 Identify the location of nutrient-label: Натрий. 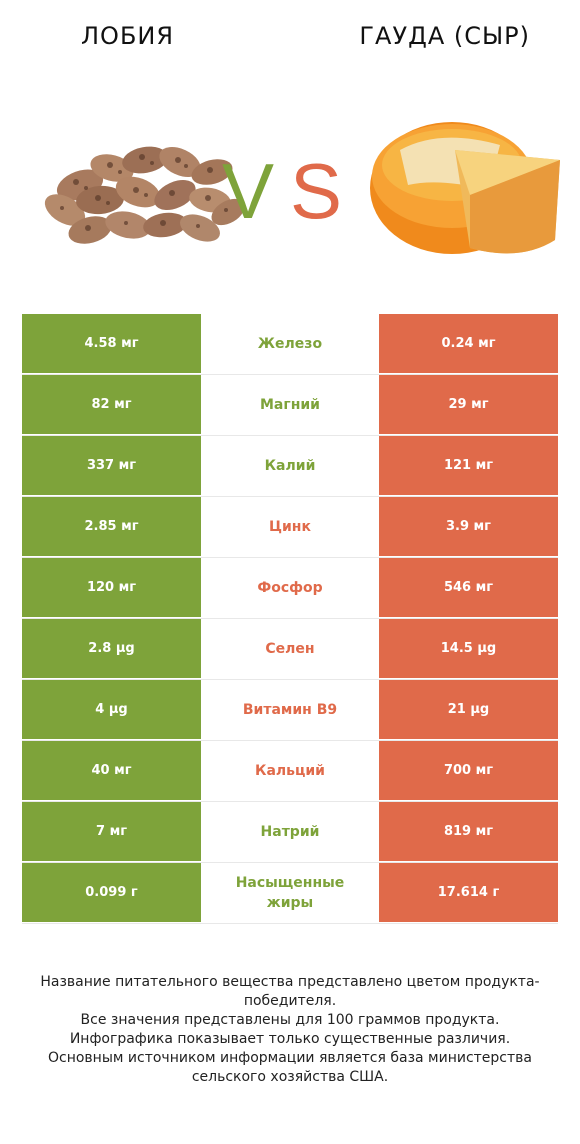
(290, 831).